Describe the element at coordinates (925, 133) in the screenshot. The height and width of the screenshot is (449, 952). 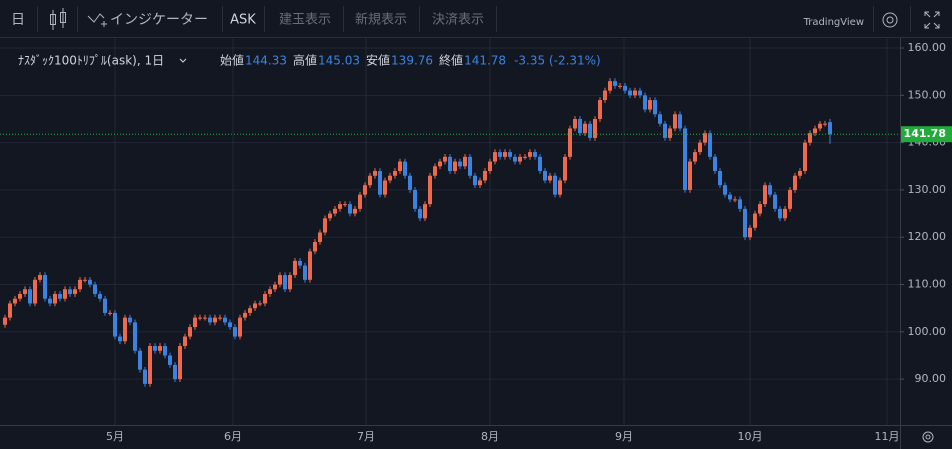
I see `last-price-label: 141.78` at that location.